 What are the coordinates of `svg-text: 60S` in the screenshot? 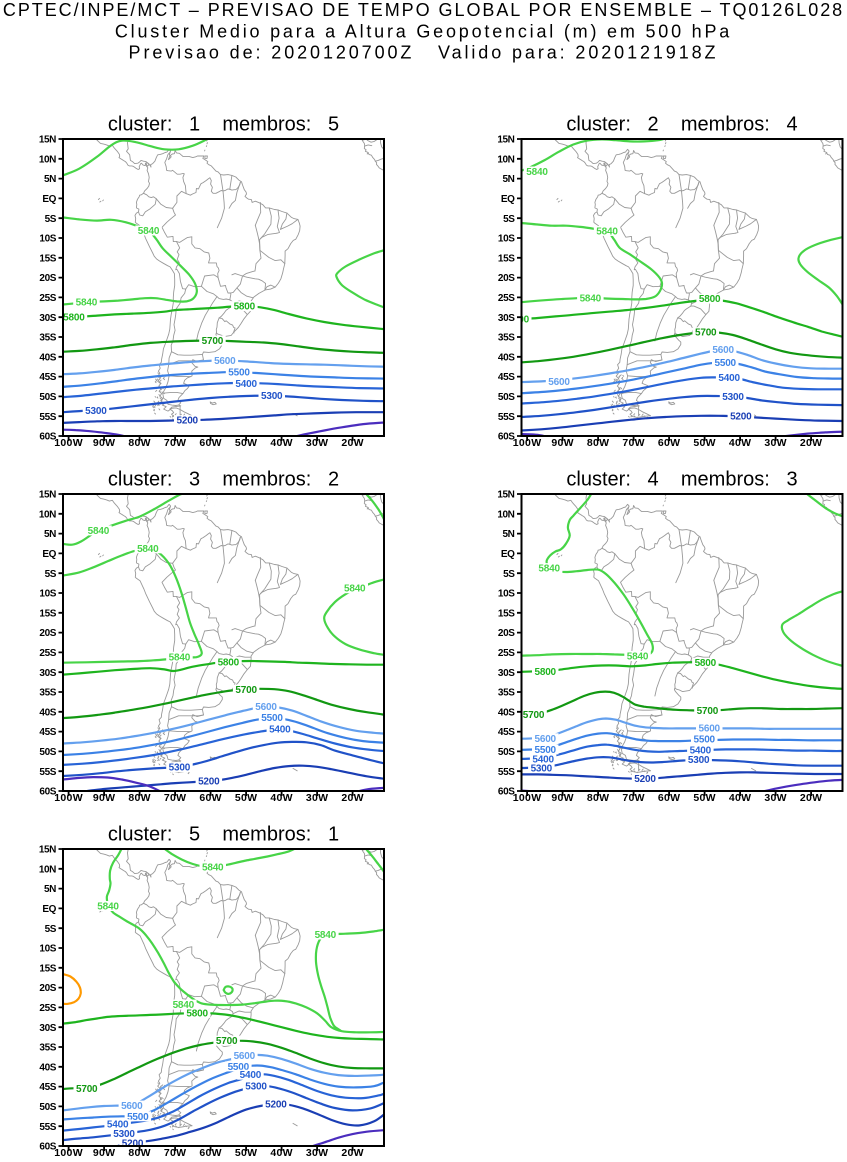 It's located at (506, 437).